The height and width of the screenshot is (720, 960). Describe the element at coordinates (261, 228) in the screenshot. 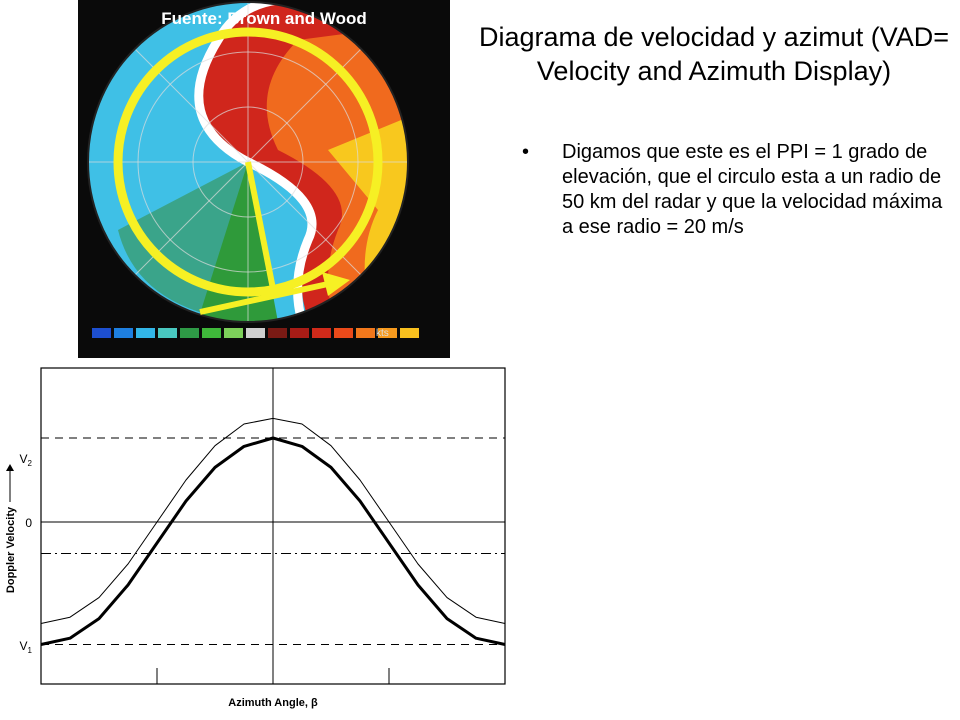

I see `radius-line-overlay` at that location.